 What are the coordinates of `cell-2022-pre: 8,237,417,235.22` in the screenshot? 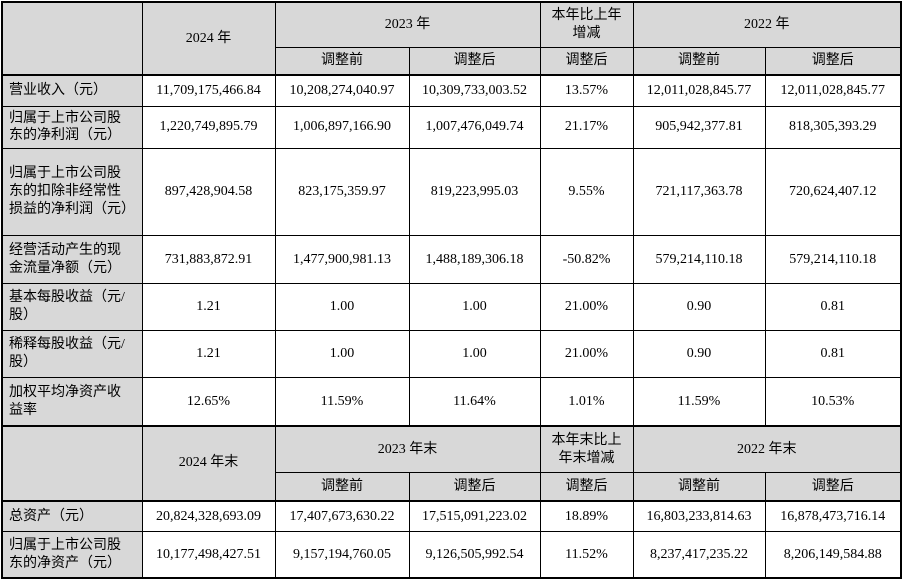 It's located at (699, 555).